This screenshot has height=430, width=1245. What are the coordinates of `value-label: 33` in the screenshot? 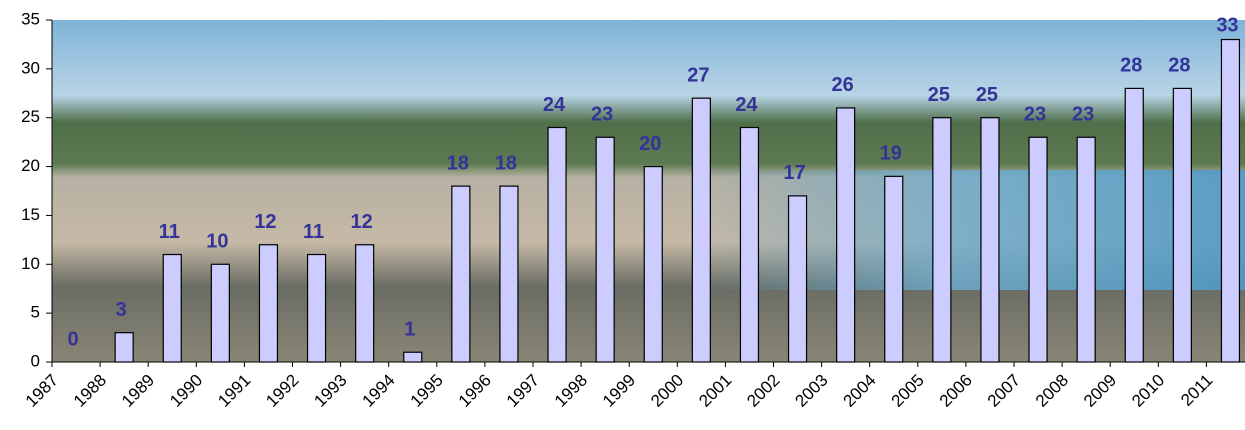 It's located at (1227, 25).